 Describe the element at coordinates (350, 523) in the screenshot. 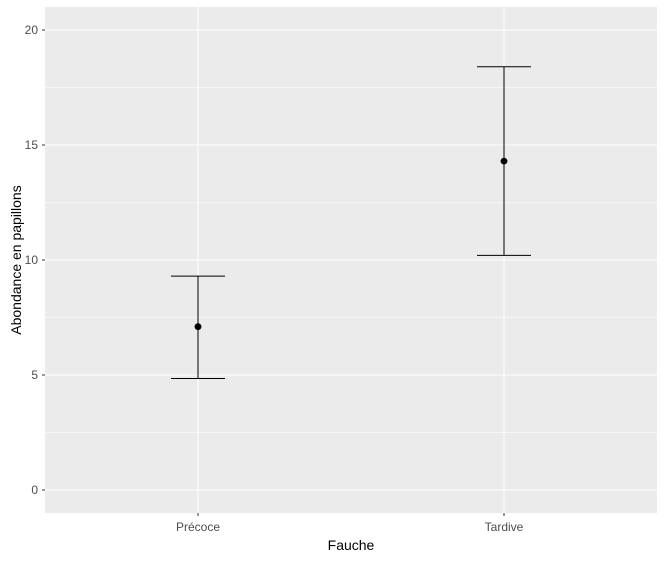

I see `x-axis-ticks: Précoce Tardive` at that location.